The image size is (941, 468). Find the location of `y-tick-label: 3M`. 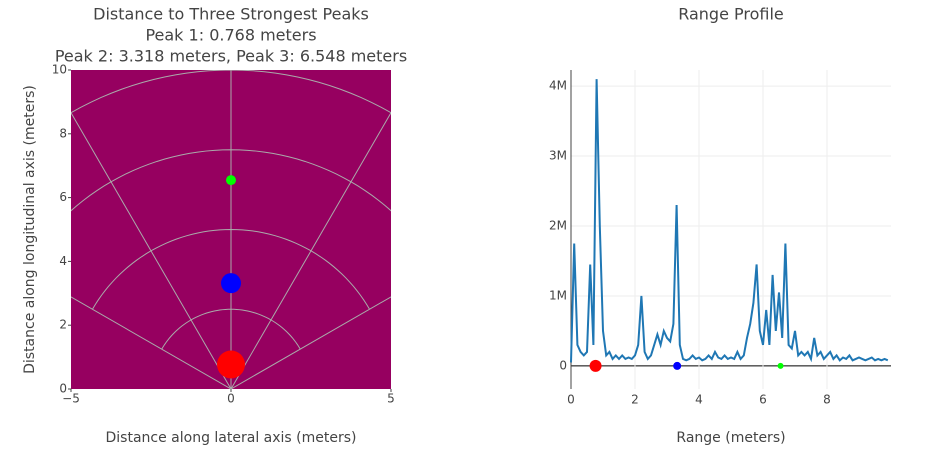

y-tick-label: 3M is located at coordinates (558, 156).